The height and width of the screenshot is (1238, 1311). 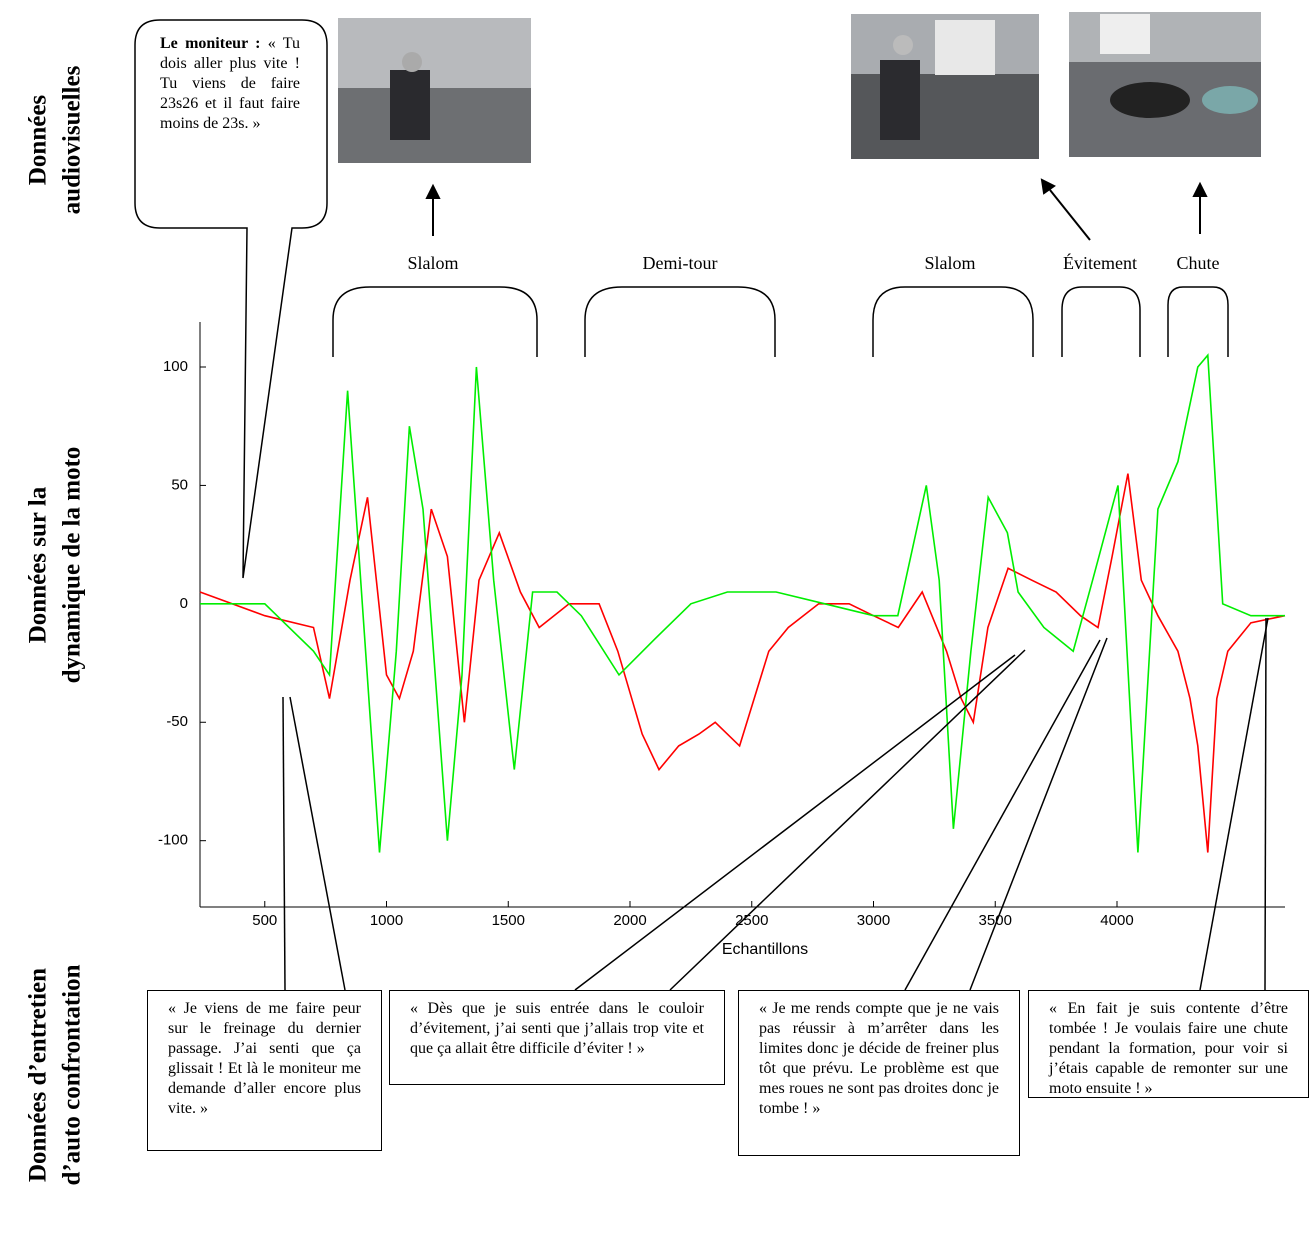 I want to click on y-tick-label: 0, so click(x=184, y=603).